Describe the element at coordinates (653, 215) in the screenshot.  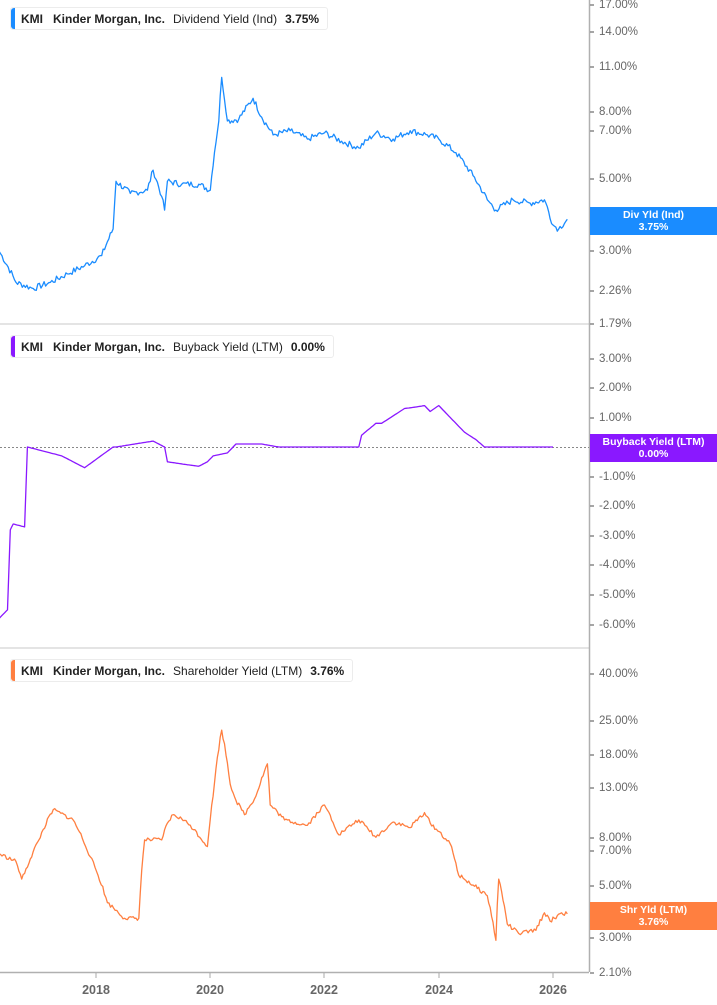
I see `badge-label: Div Yld (Ind)` at that location.